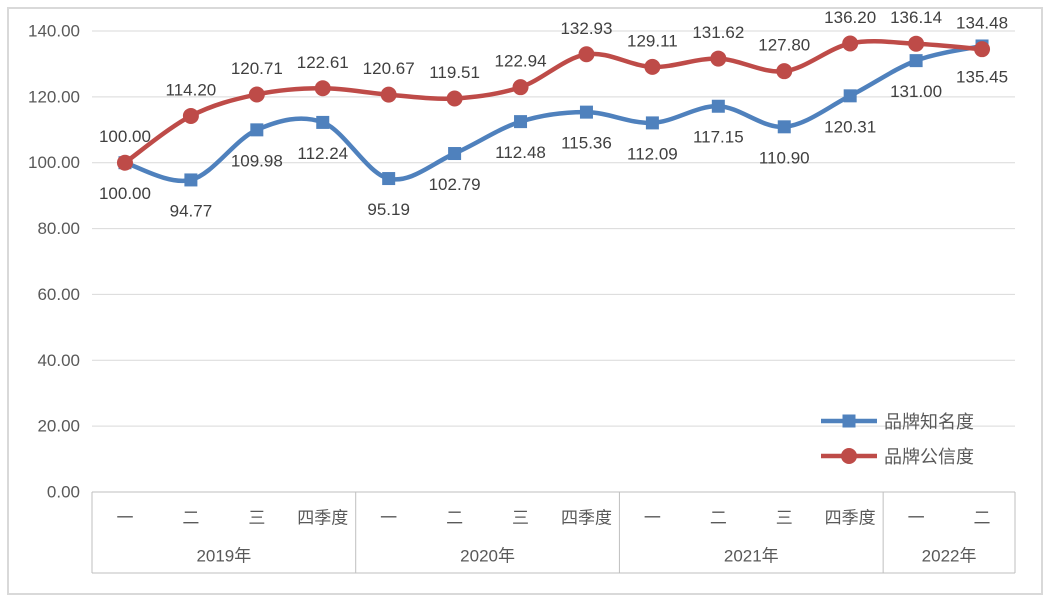 Image resolution: width=1055 pixels, height=610 pixels. What do you see at coordinates (949, 556) in the screenshot?
I see `x-axis-year-label: 2022年` at bounding box center [949, 556].